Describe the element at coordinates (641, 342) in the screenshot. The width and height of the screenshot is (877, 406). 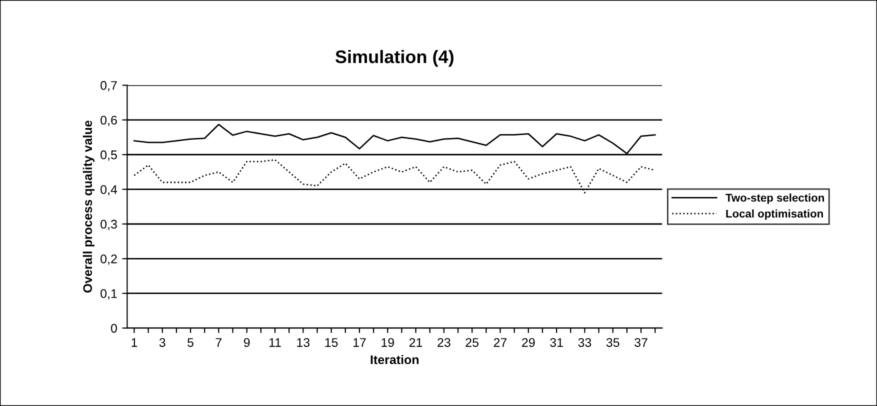
I see `x-tick-label: 37` at that location.